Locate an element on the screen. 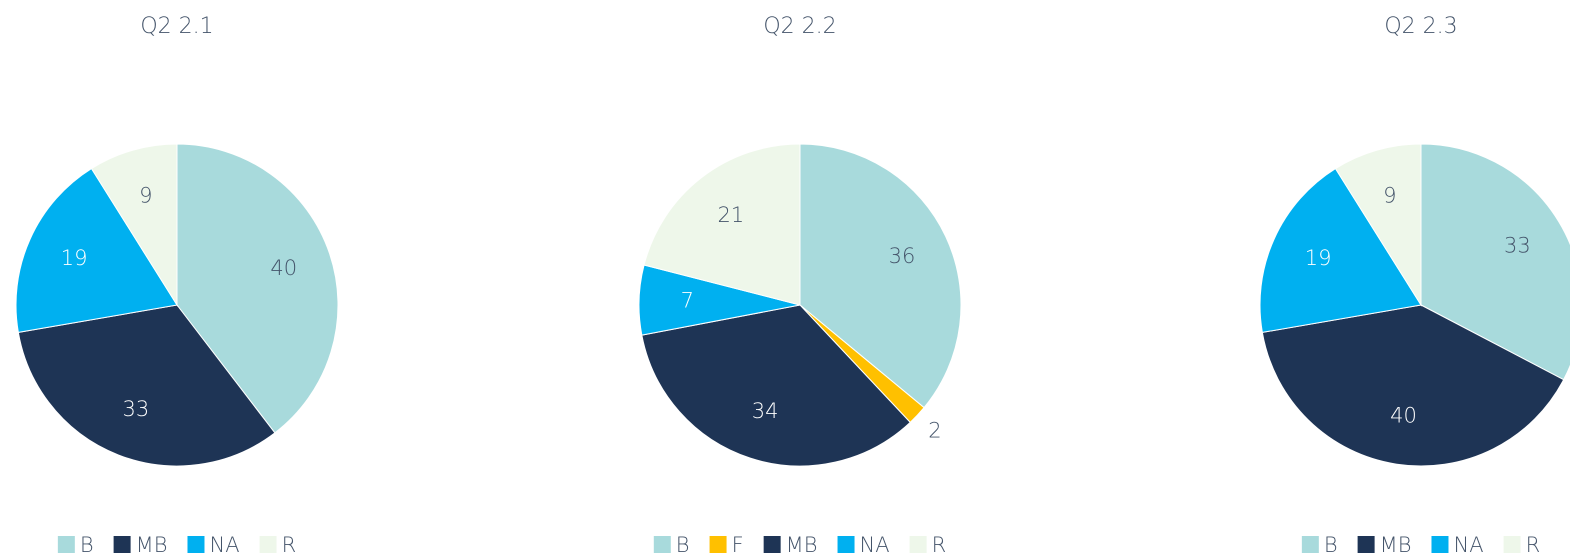  data-label: 36 is located at coordinates (902, 256).